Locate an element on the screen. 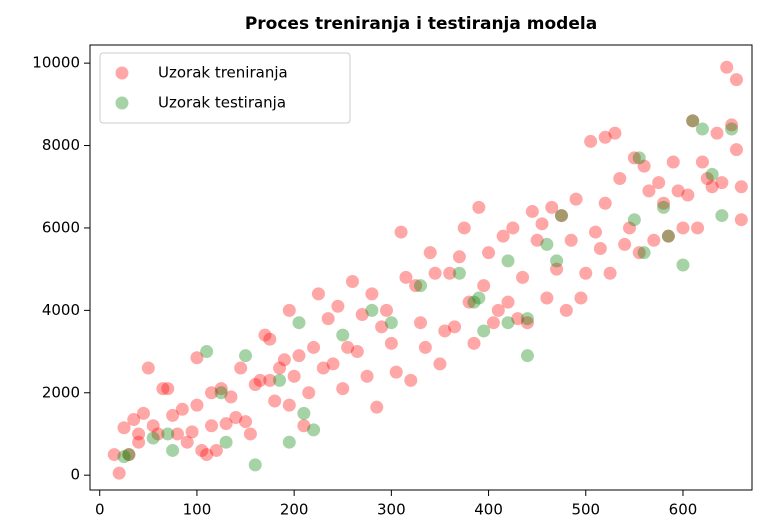  chart-title: Proces treniranja i testiranja modela is located at coordinates (421, 24).